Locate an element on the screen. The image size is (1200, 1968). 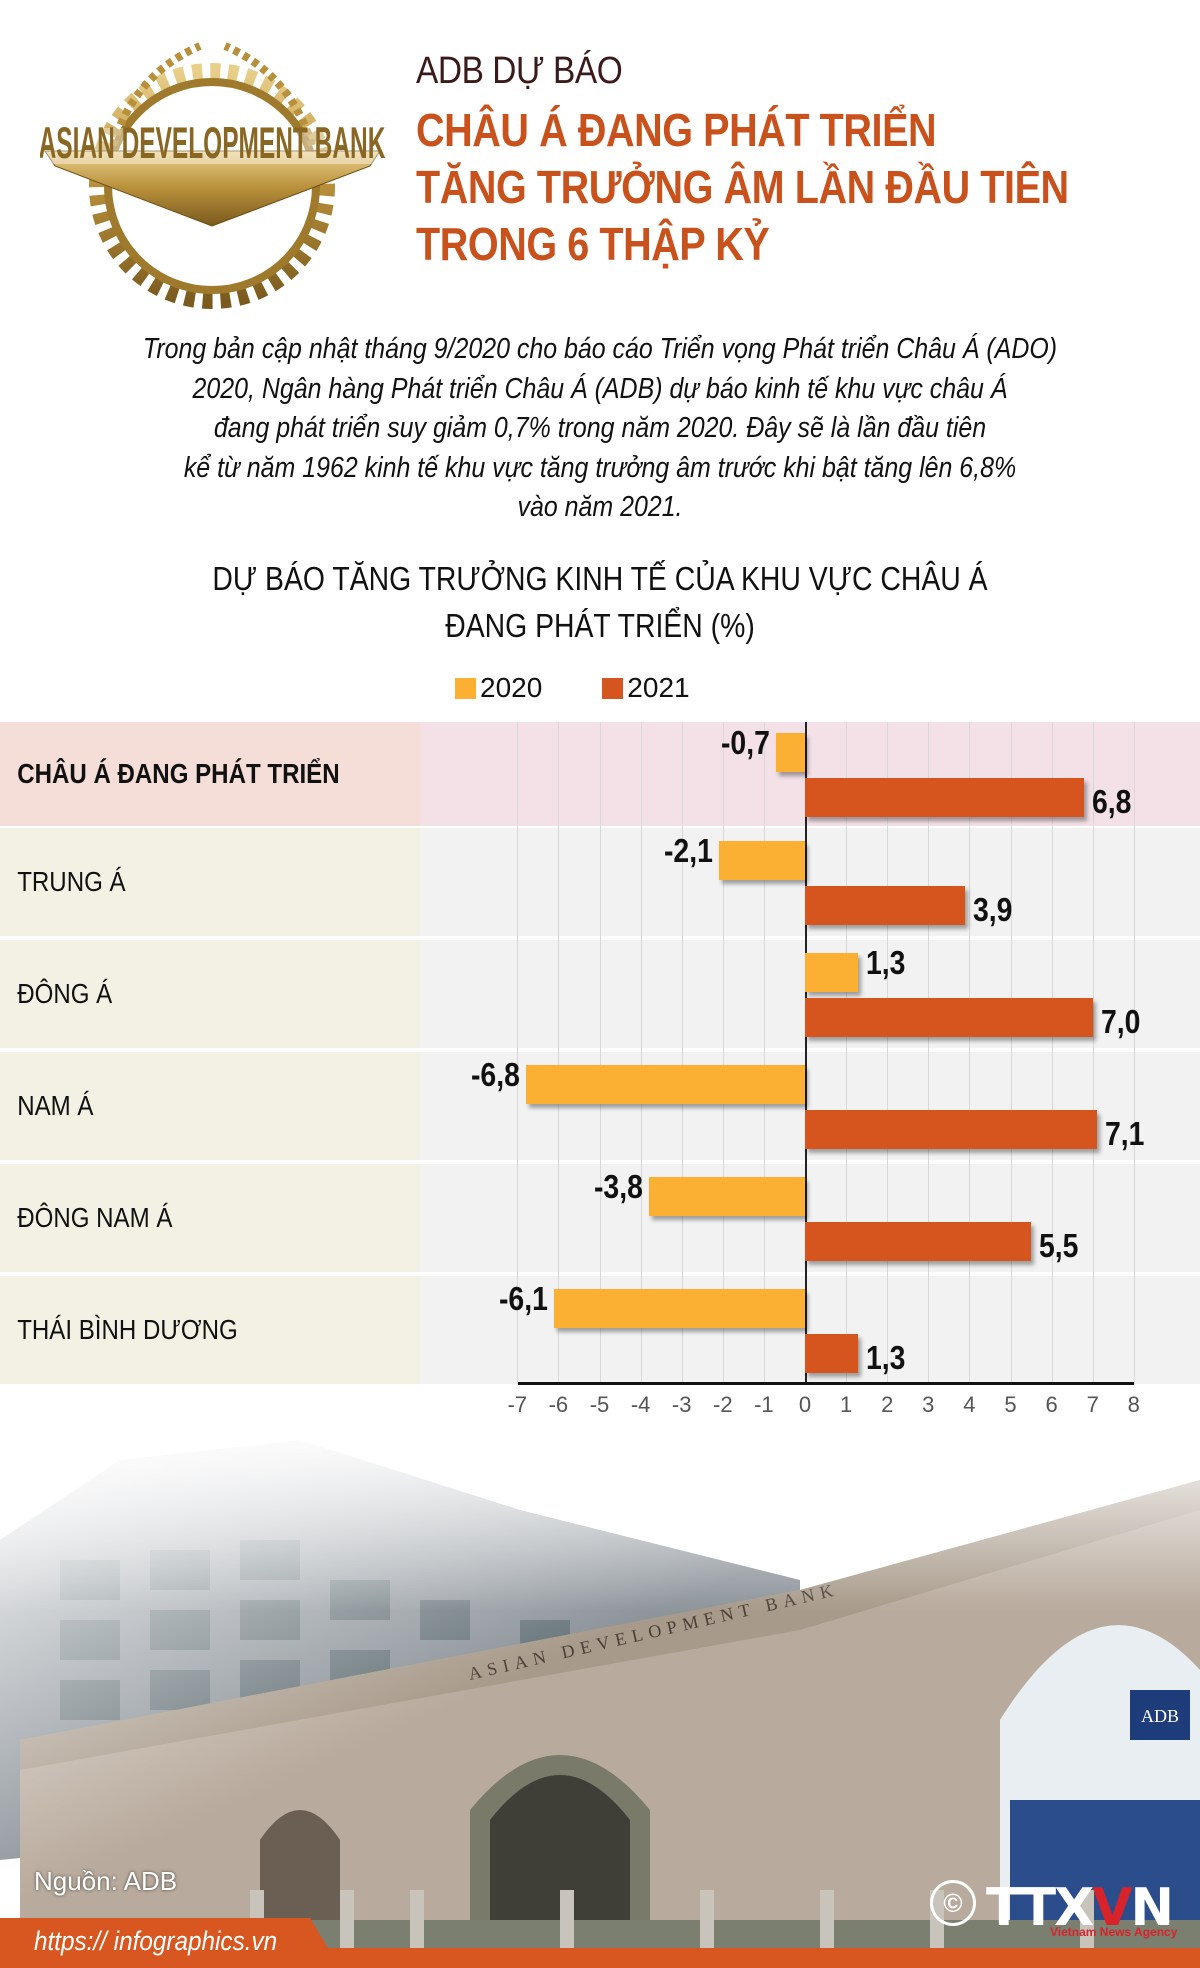
x-tick-label: 7 is located at coordinates (1092, 1404).